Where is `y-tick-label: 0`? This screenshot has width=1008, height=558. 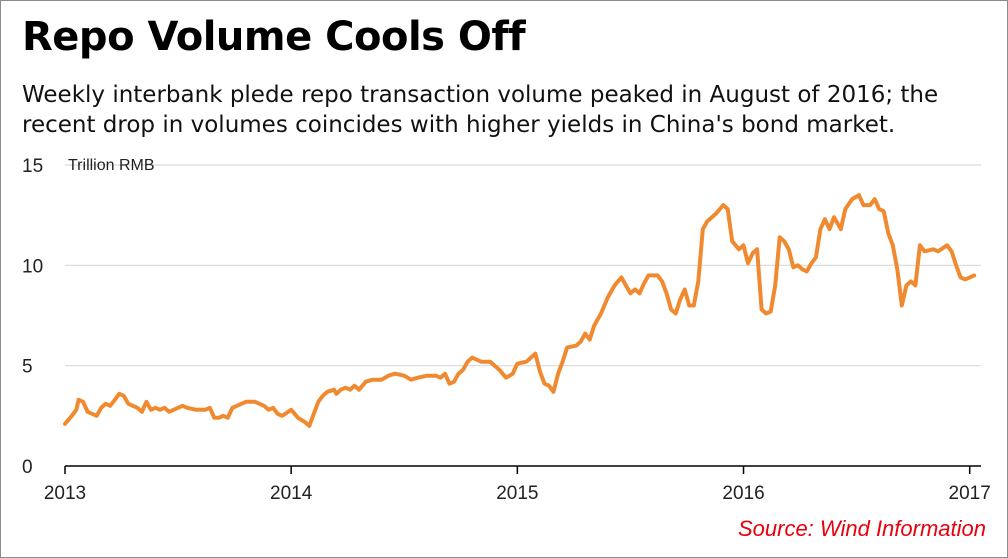
y-tick-label: 0 is located at coordinates (27, 467).